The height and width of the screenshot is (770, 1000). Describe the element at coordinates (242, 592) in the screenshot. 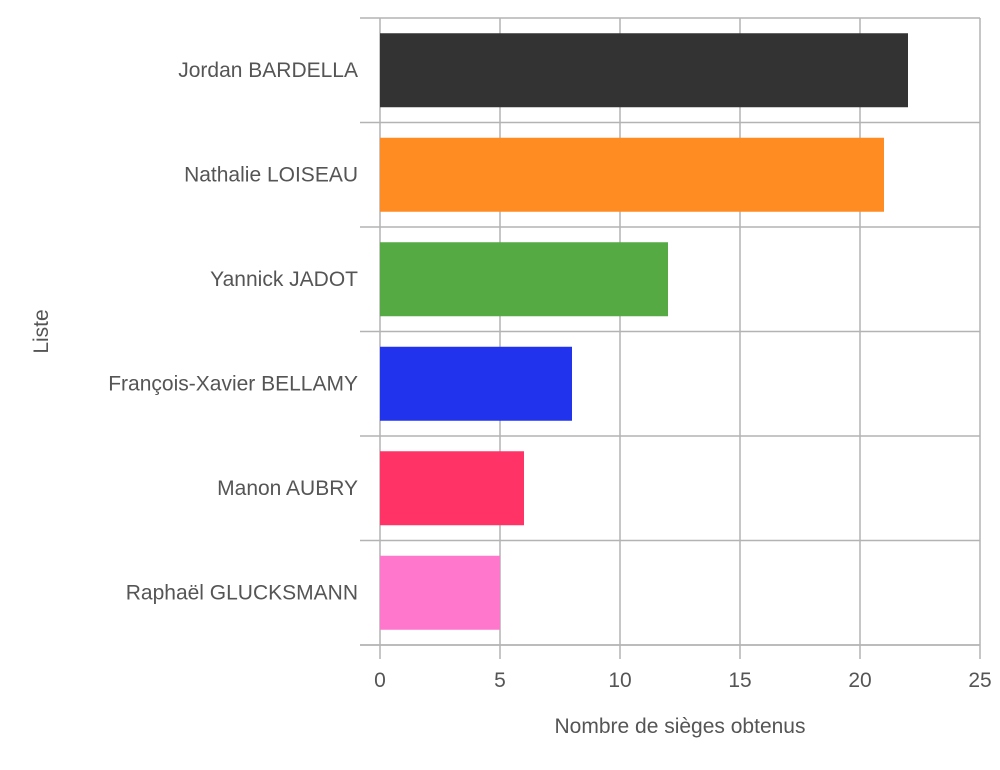

I see `category-label: Raphaël GLUCKSMANN` at that location.